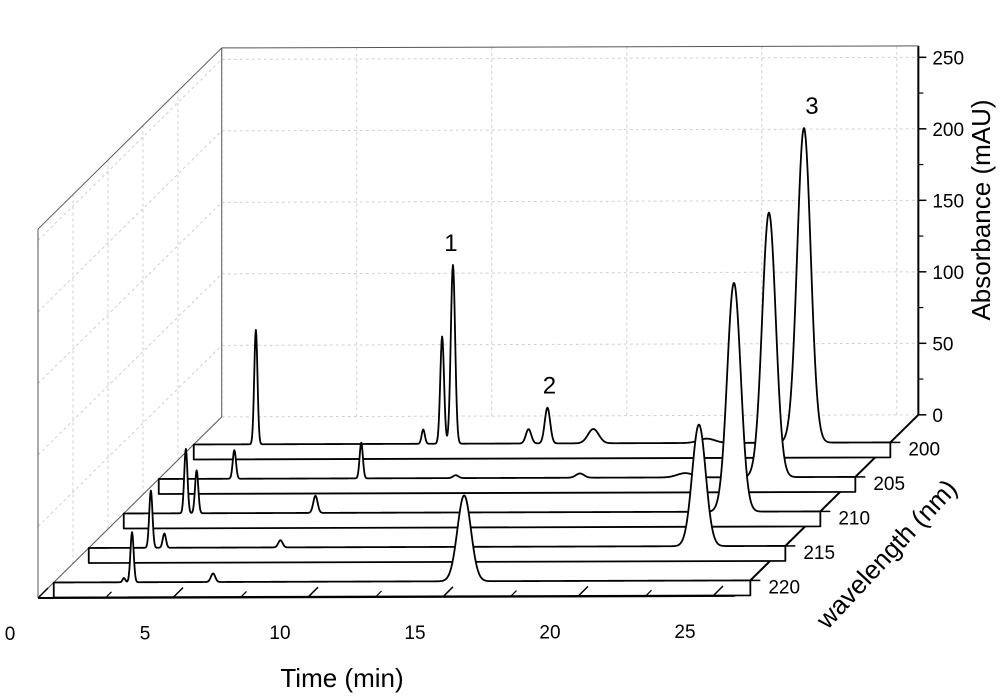 The height and width of the screenshot is (697, 1000). I want to click on floor-left-edge, so click(130, 507).